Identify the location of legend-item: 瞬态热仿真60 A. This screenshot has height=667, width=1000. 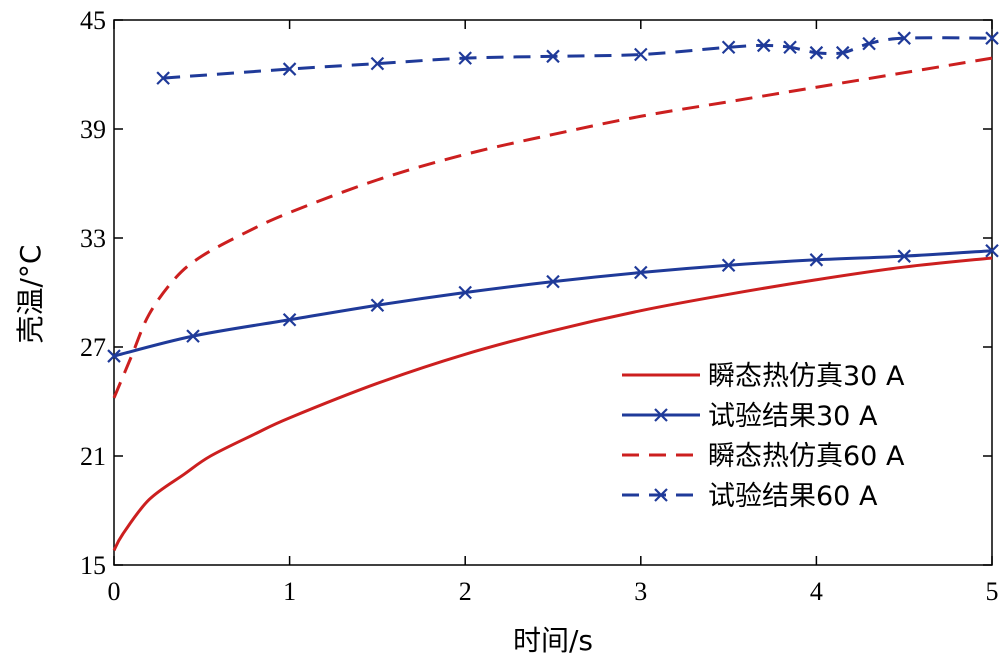
(763, 456).